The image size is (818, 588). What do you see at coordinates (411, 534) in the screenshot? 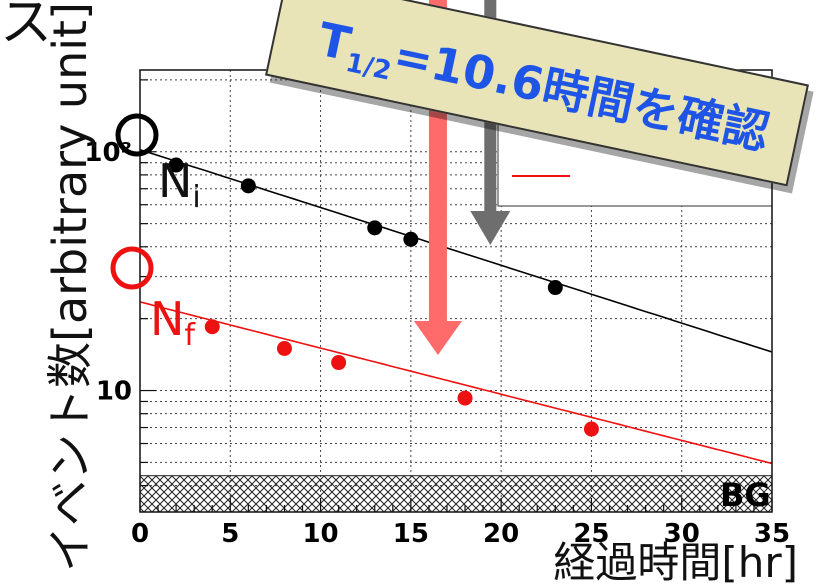
I see `x-tick-label: 15` at bounding box center [411, 534].